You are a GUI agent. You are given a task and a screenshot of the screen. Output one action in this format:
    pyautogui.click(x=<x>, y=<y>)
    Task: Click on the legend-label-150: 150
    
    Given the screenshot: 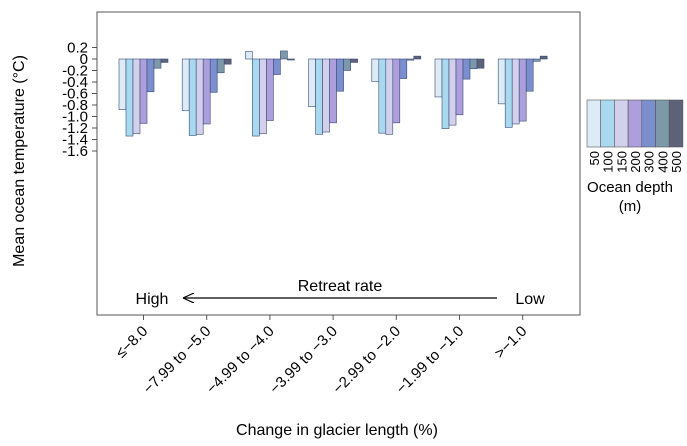 What is the action you would take?
    pyautogui.click(x=621, y=162)
    